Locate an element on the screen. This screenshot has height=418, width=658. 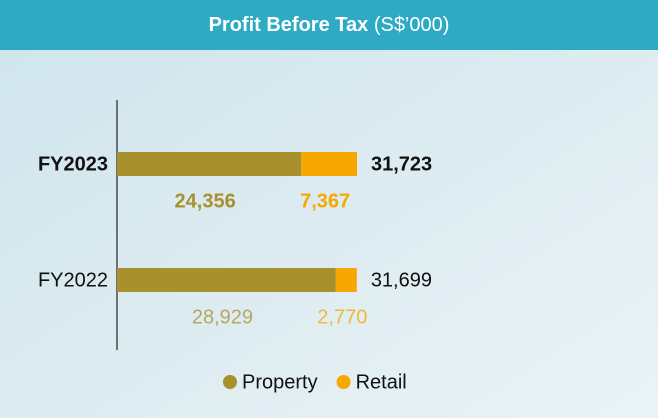
title-main: Profit Before Tax is located at coordinates (289, 25).